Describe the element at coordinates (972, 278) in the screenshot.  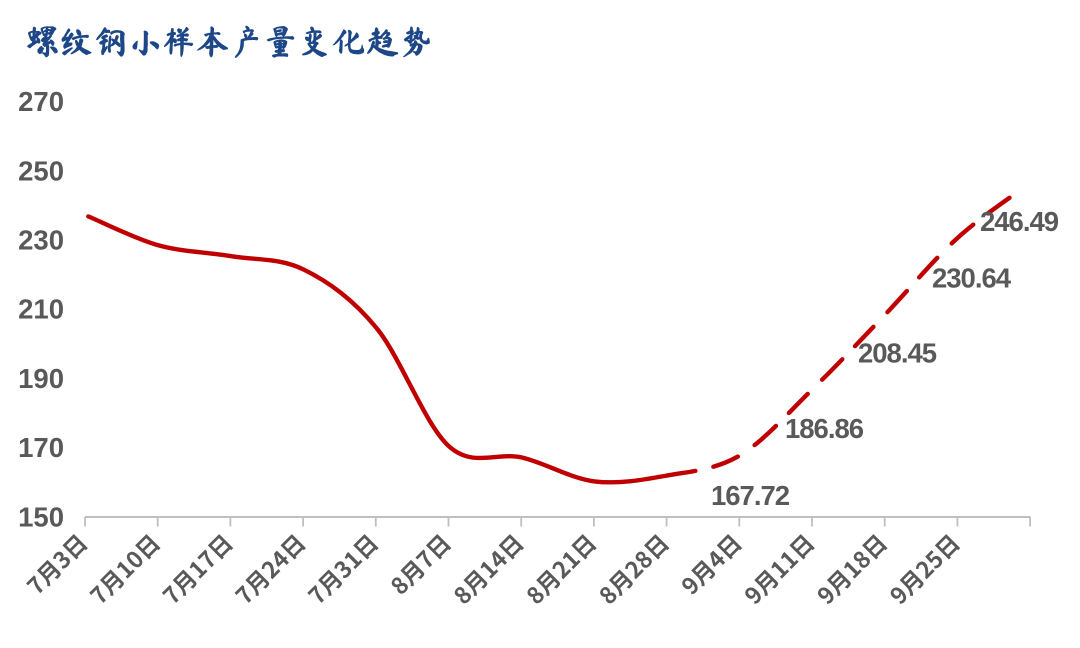
I see `svg-text: 230.64` at that location.